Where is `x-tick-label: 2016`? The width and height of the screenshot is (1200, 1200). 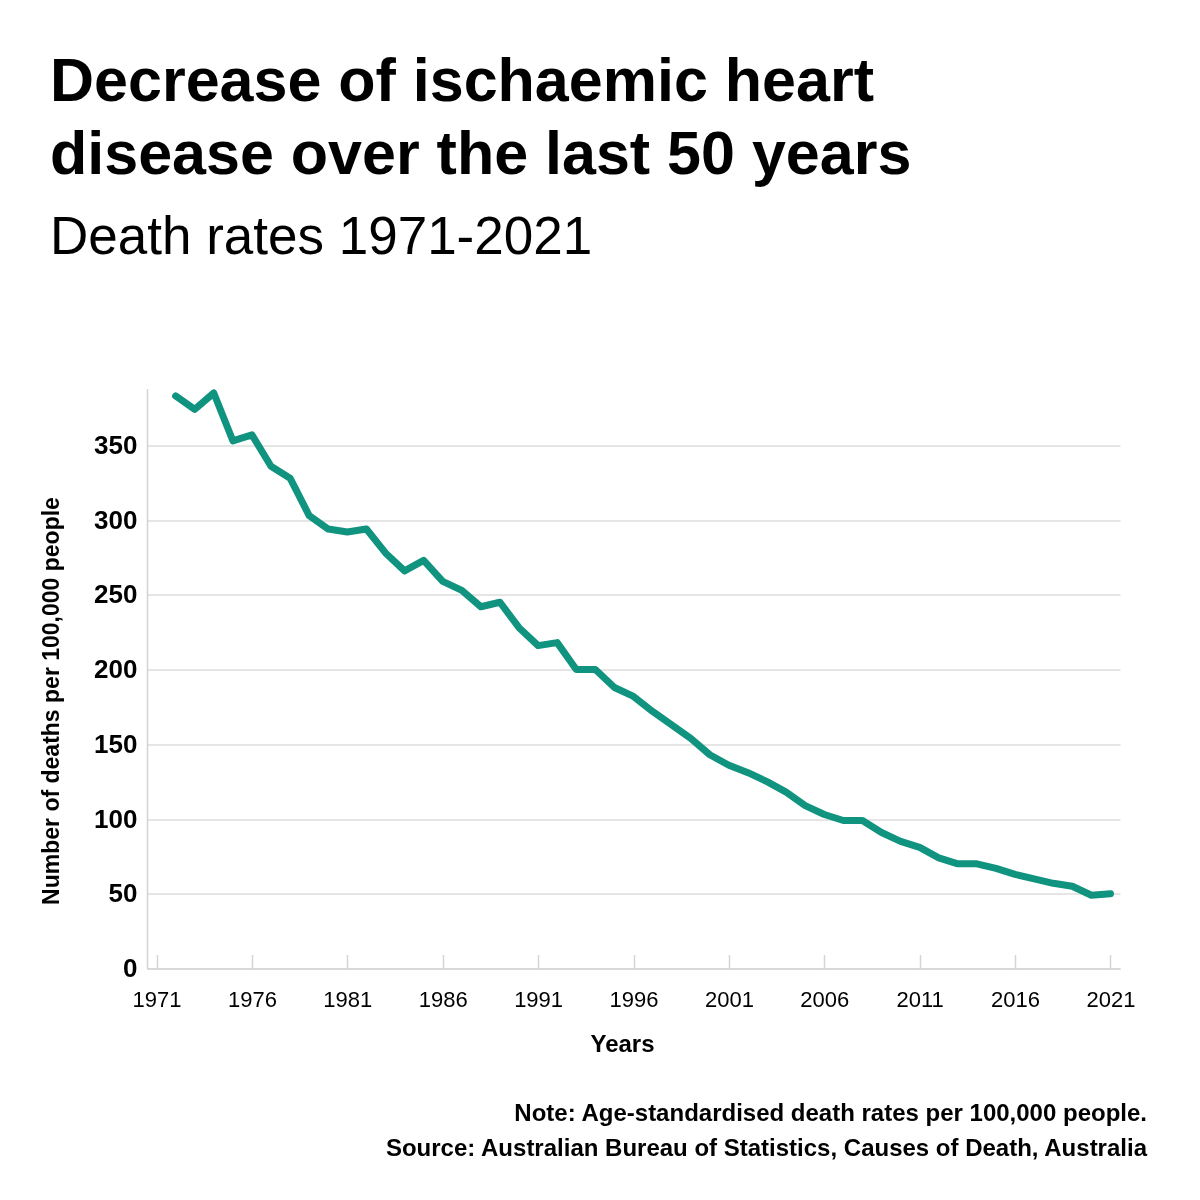
x-tick-label: 2016 is located at coordinates (1016, 999).